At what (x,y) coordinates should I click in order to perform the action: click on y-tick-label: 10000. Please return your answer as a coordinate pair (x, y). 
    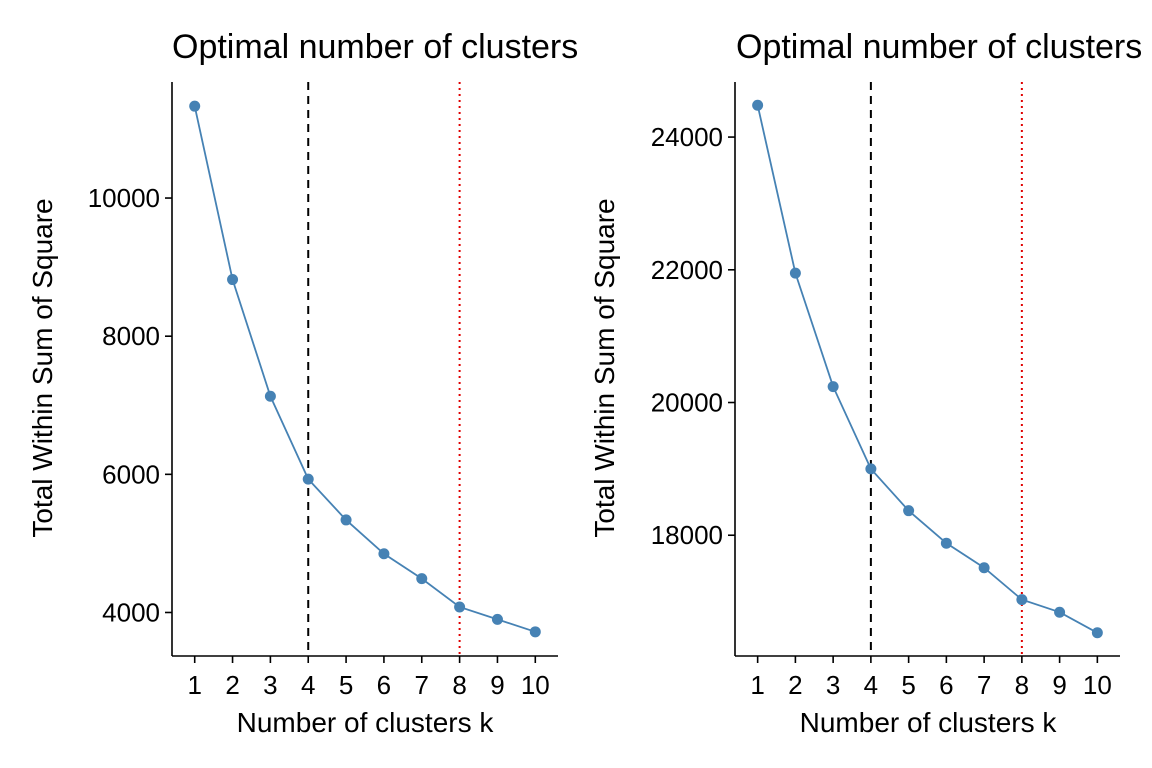
    Looking at the image, I should click on (124, 198).